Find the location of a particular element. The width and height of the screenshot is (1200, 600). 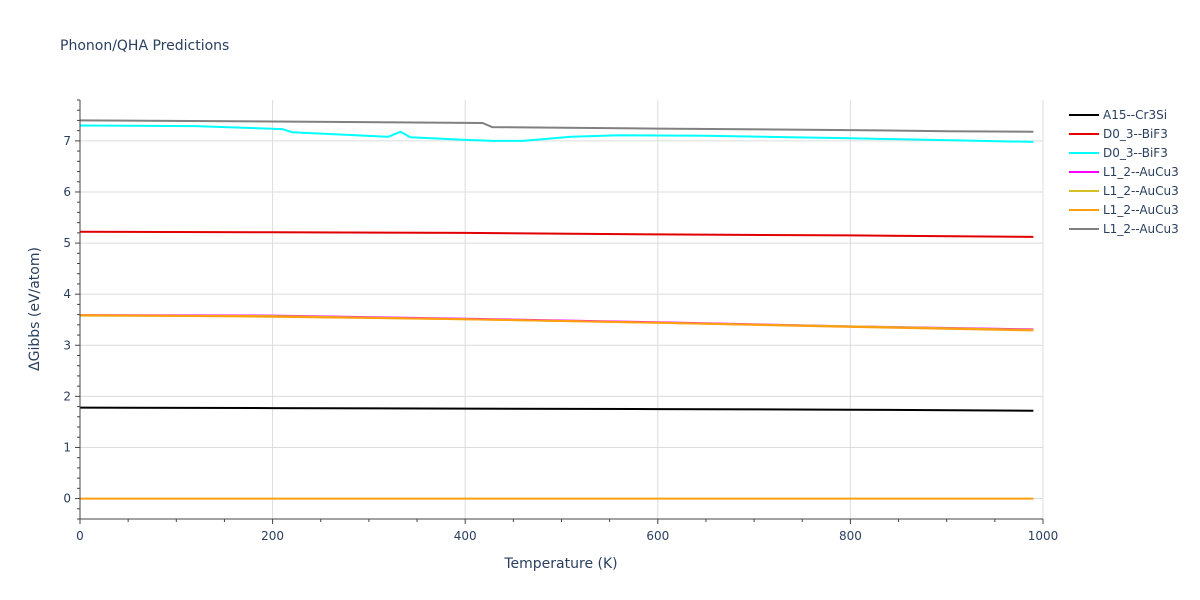

x-tick-label: 800 is located at coordinates (850, 536).